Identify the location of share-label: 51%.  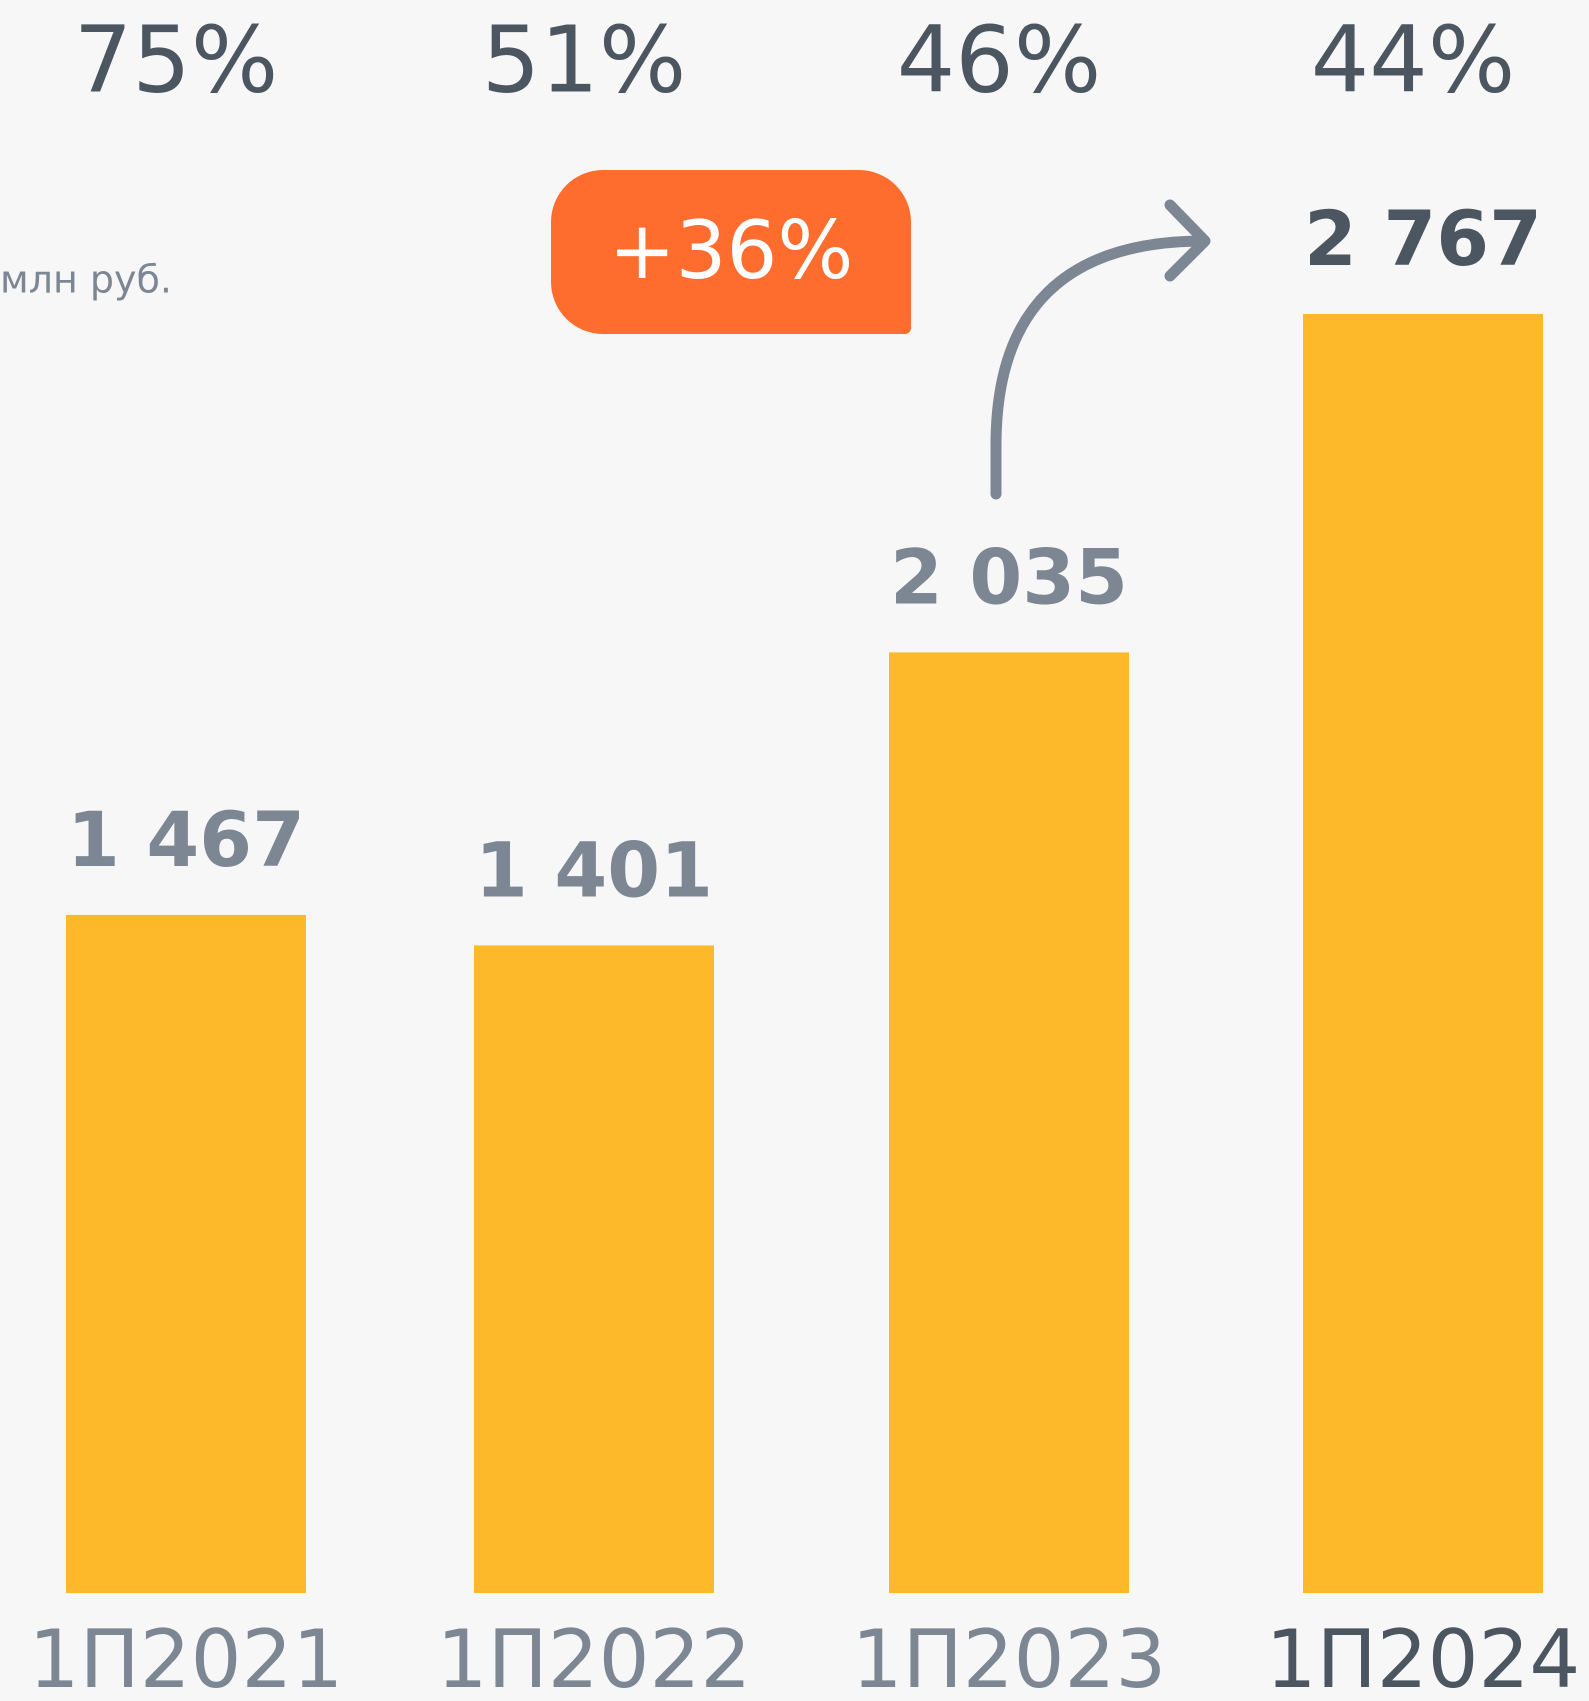
(584, 59).